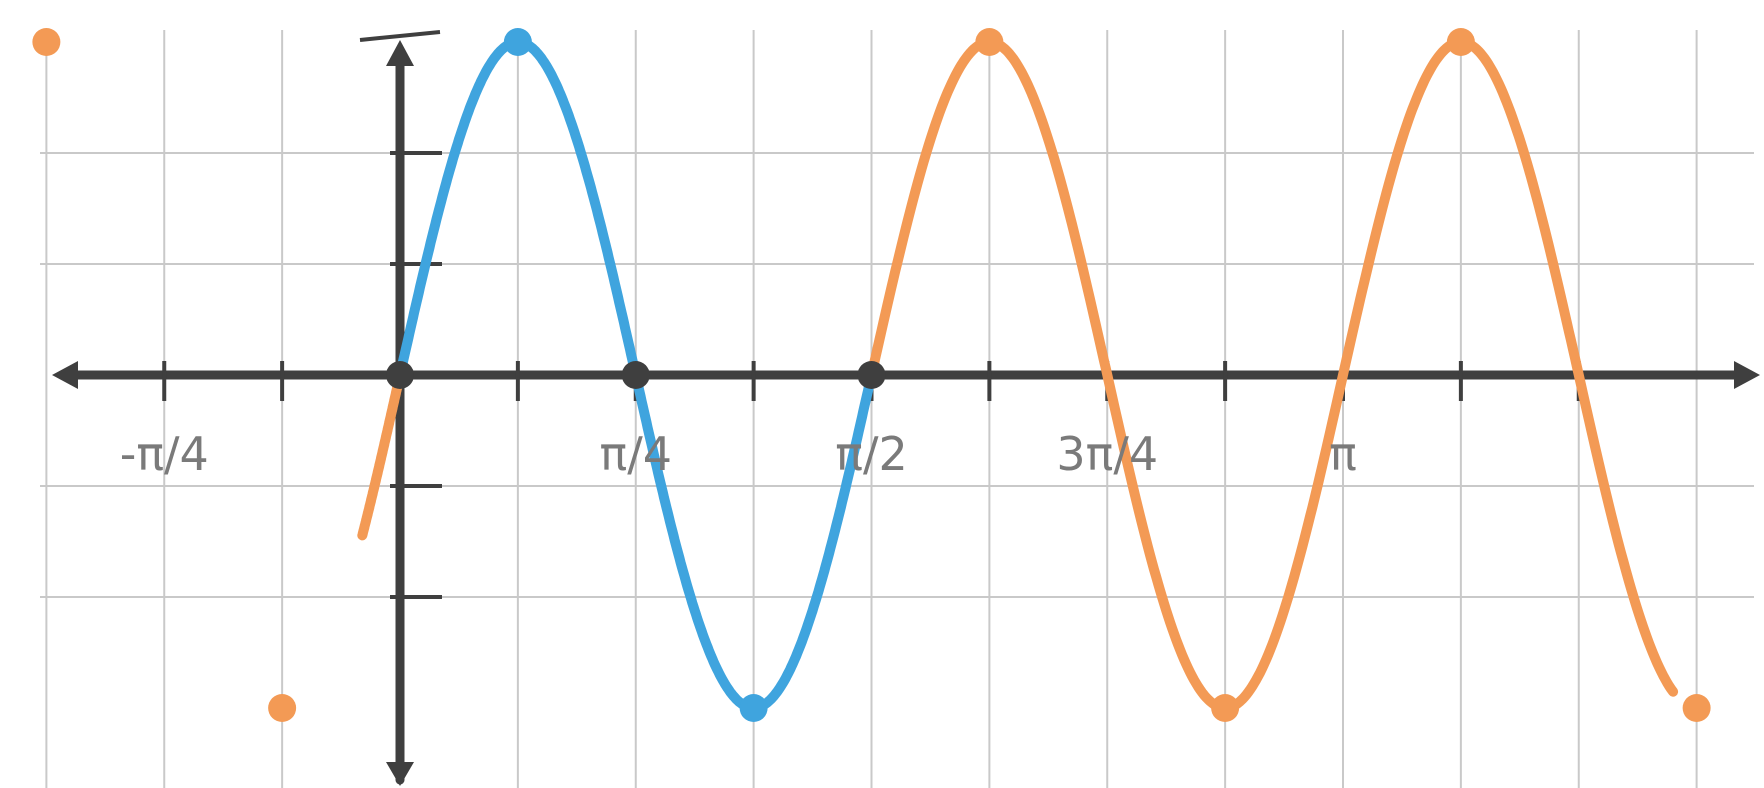  I want to click on y-axis-bottom-arrow, so click(400, 774).